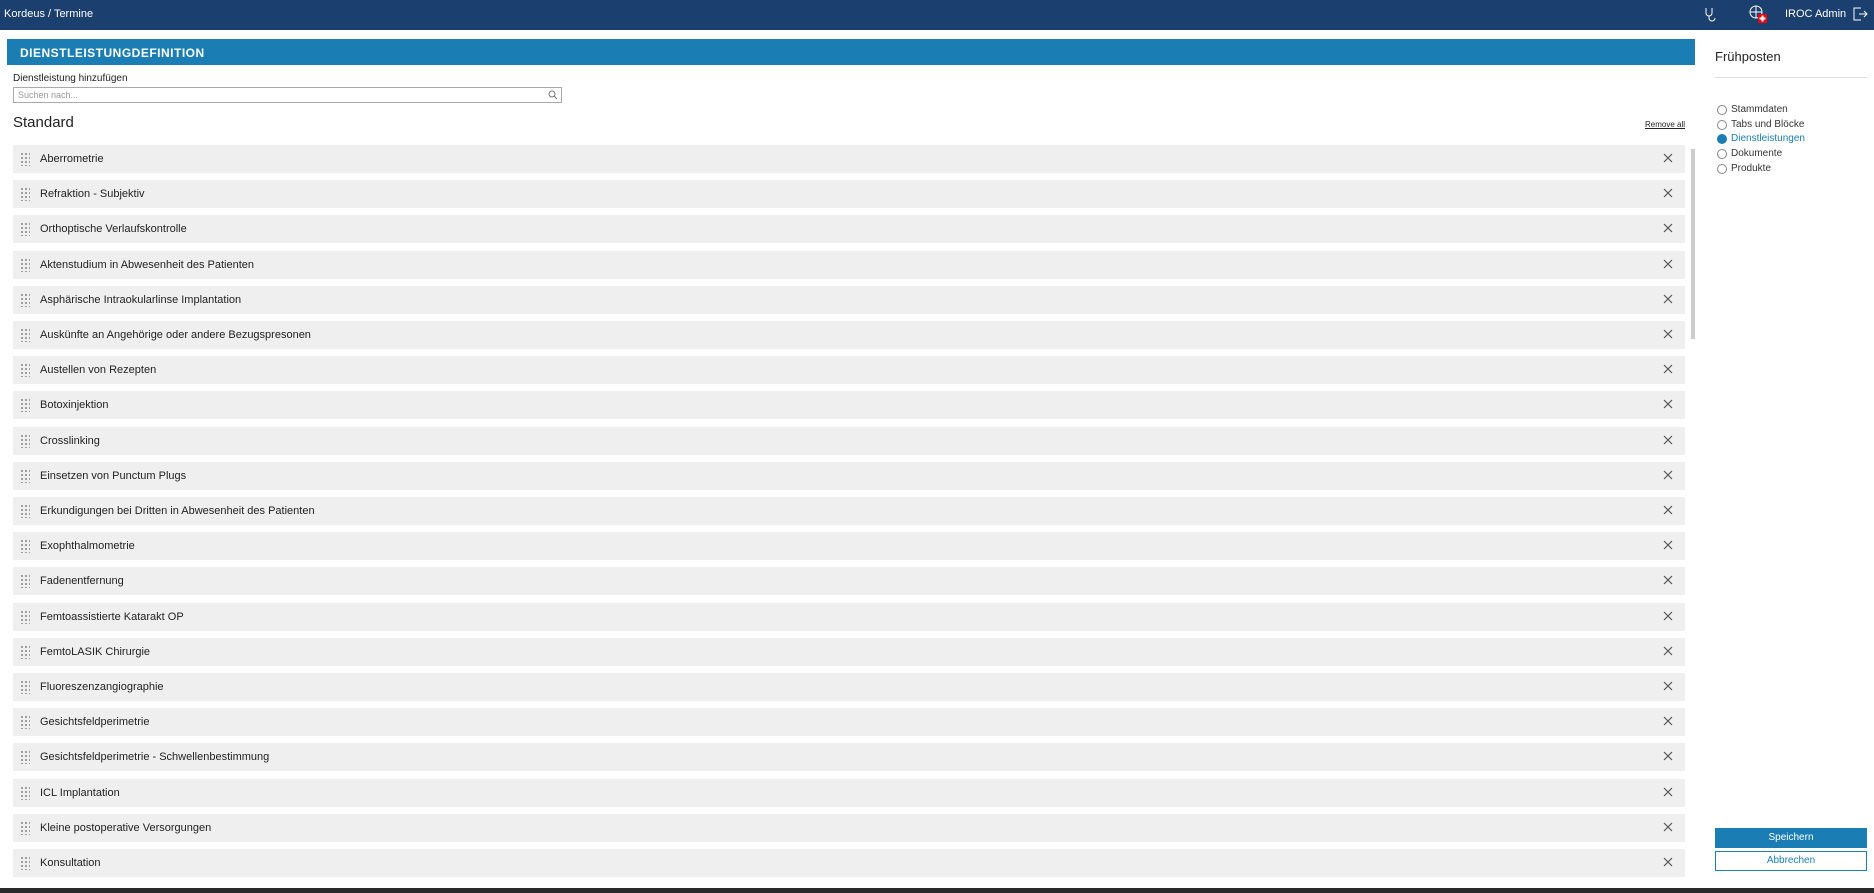 This screenshot has height=893, width=1874. I want to click on service-item: Aberrometrie, so click(849, 159).